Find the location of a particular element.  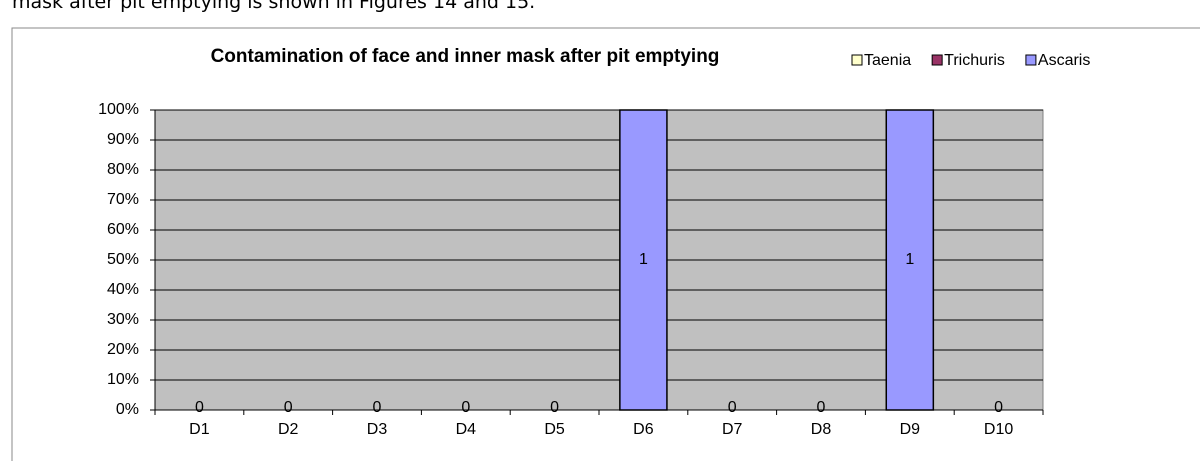

x-tick-label: D10 is located at coordinates (998, 429).